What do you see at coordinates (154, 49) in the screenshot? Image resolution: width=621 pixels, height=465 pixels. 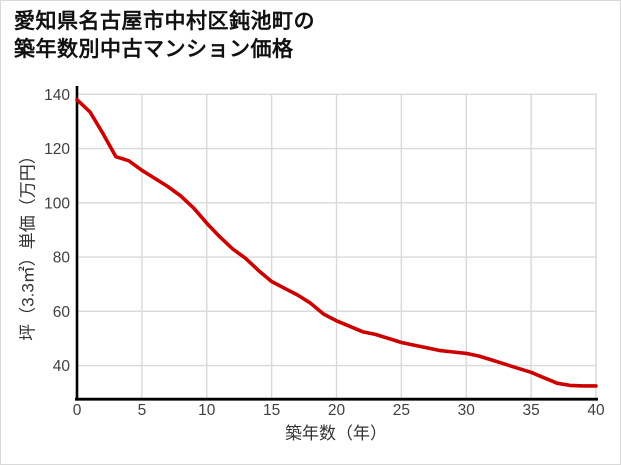 I see `chart-title-line2: 築年数別中古マンション価格` at bounding box center [154, 49].